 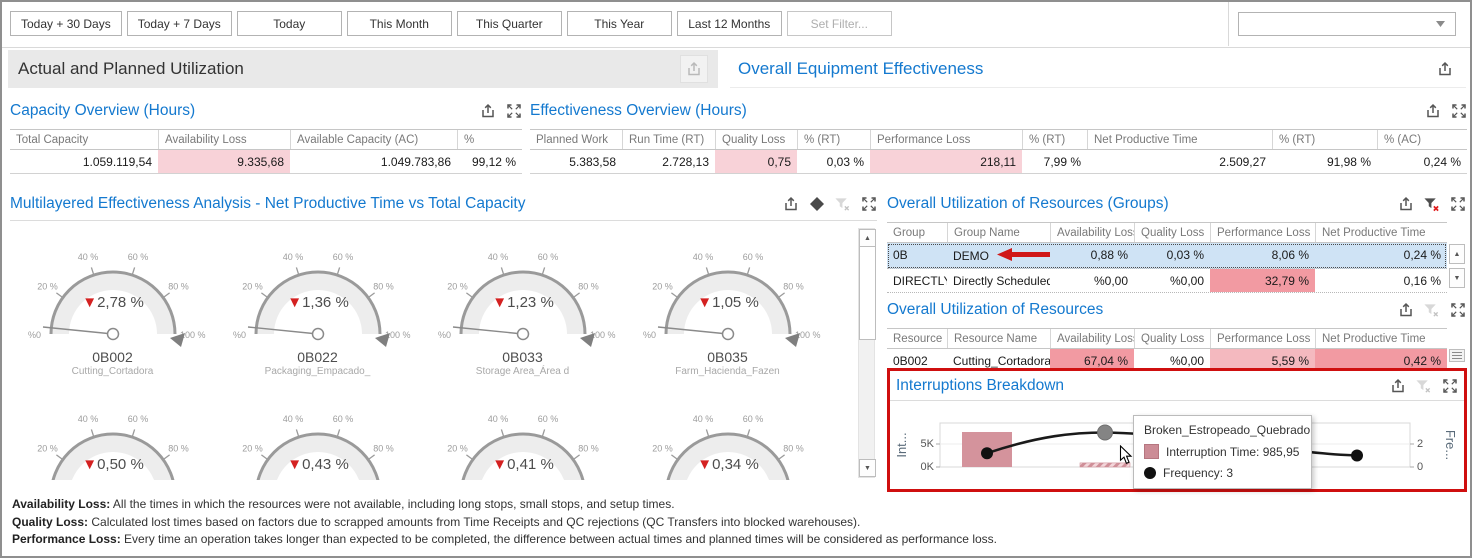 What do you see at coordinates (998, 338) in the screenshot?
I see `column-header-resource-name: Resource Name` at bounding box center [998, 338].